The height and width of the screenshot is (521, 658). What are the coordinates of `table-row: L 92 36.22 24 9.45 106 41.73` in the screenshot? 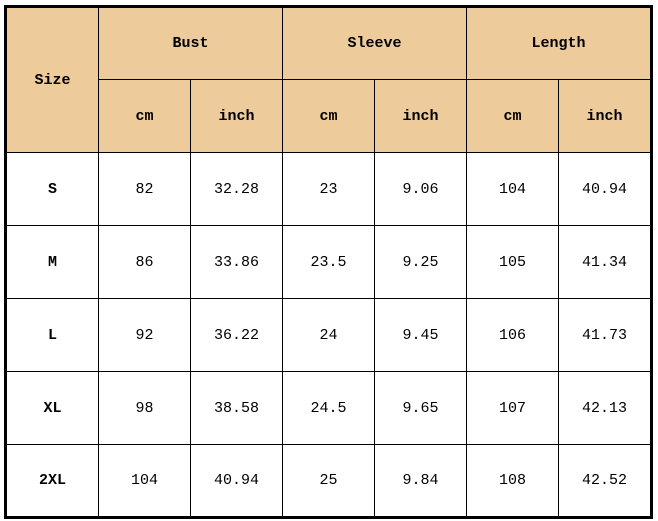 It's located at (328, 335).